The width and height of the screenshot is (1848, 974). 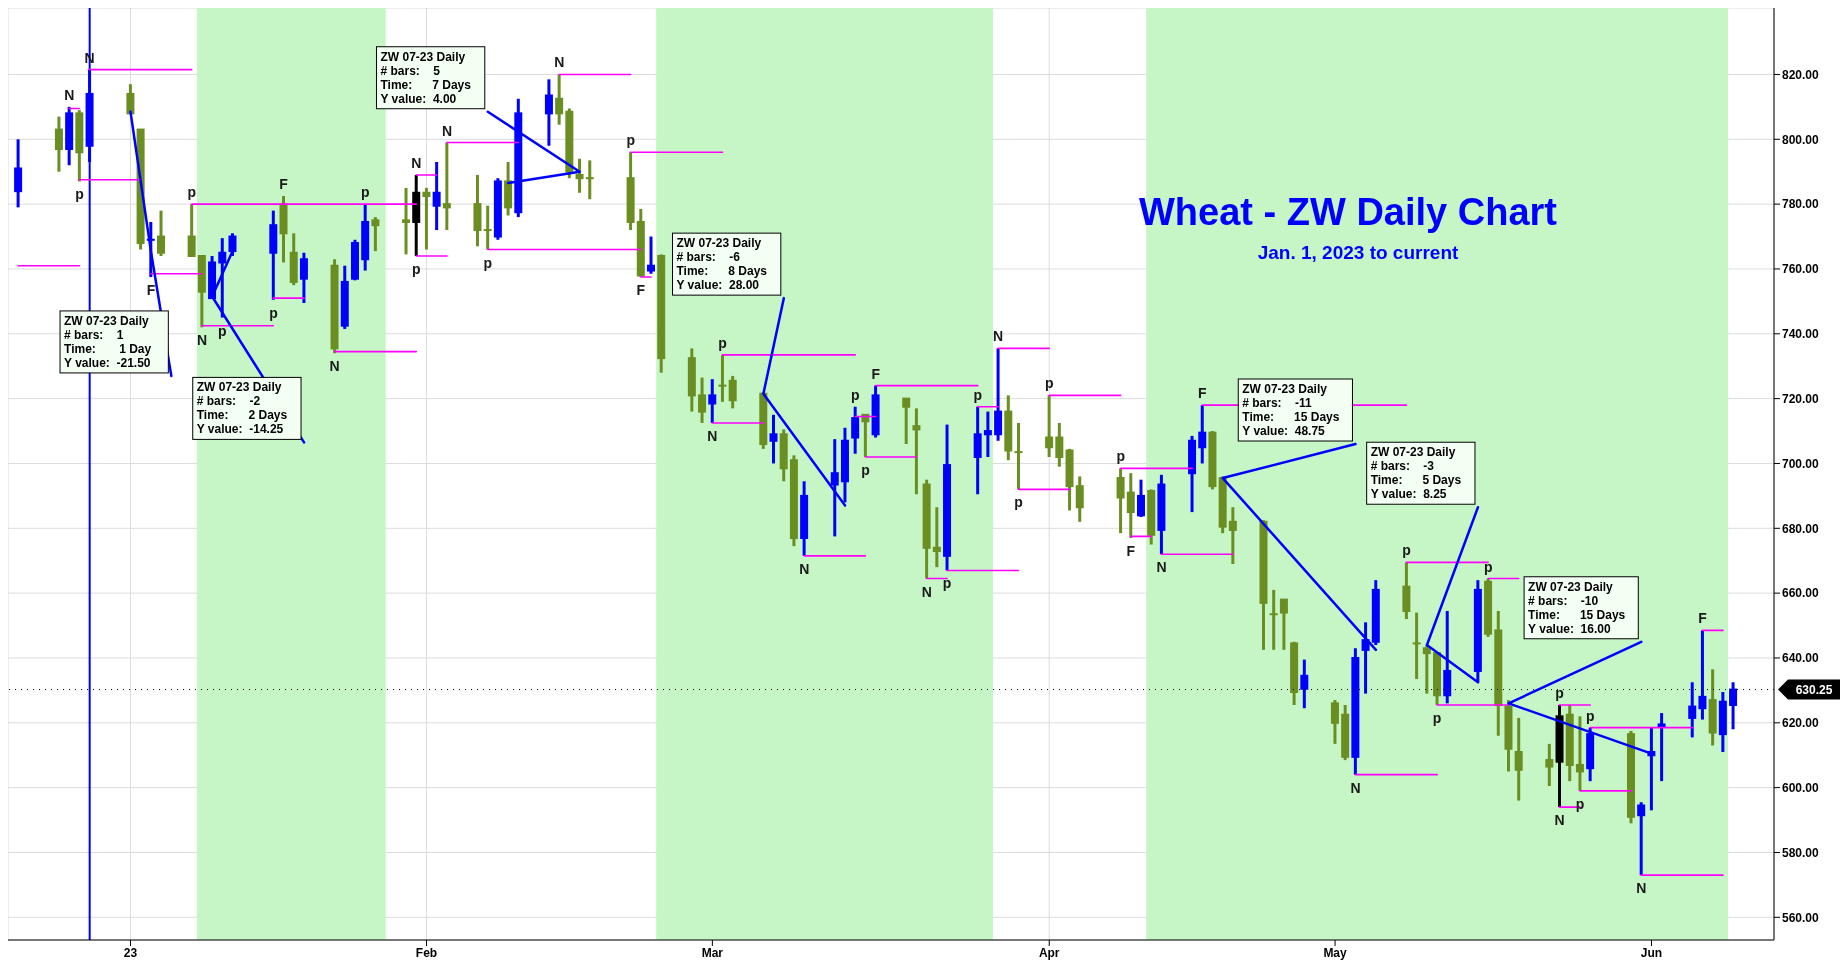 What do you see at coordinates (1814, 689) in the screenshot?
I see `ref-line-label: 630.25` at bounding box center [1814, 689].